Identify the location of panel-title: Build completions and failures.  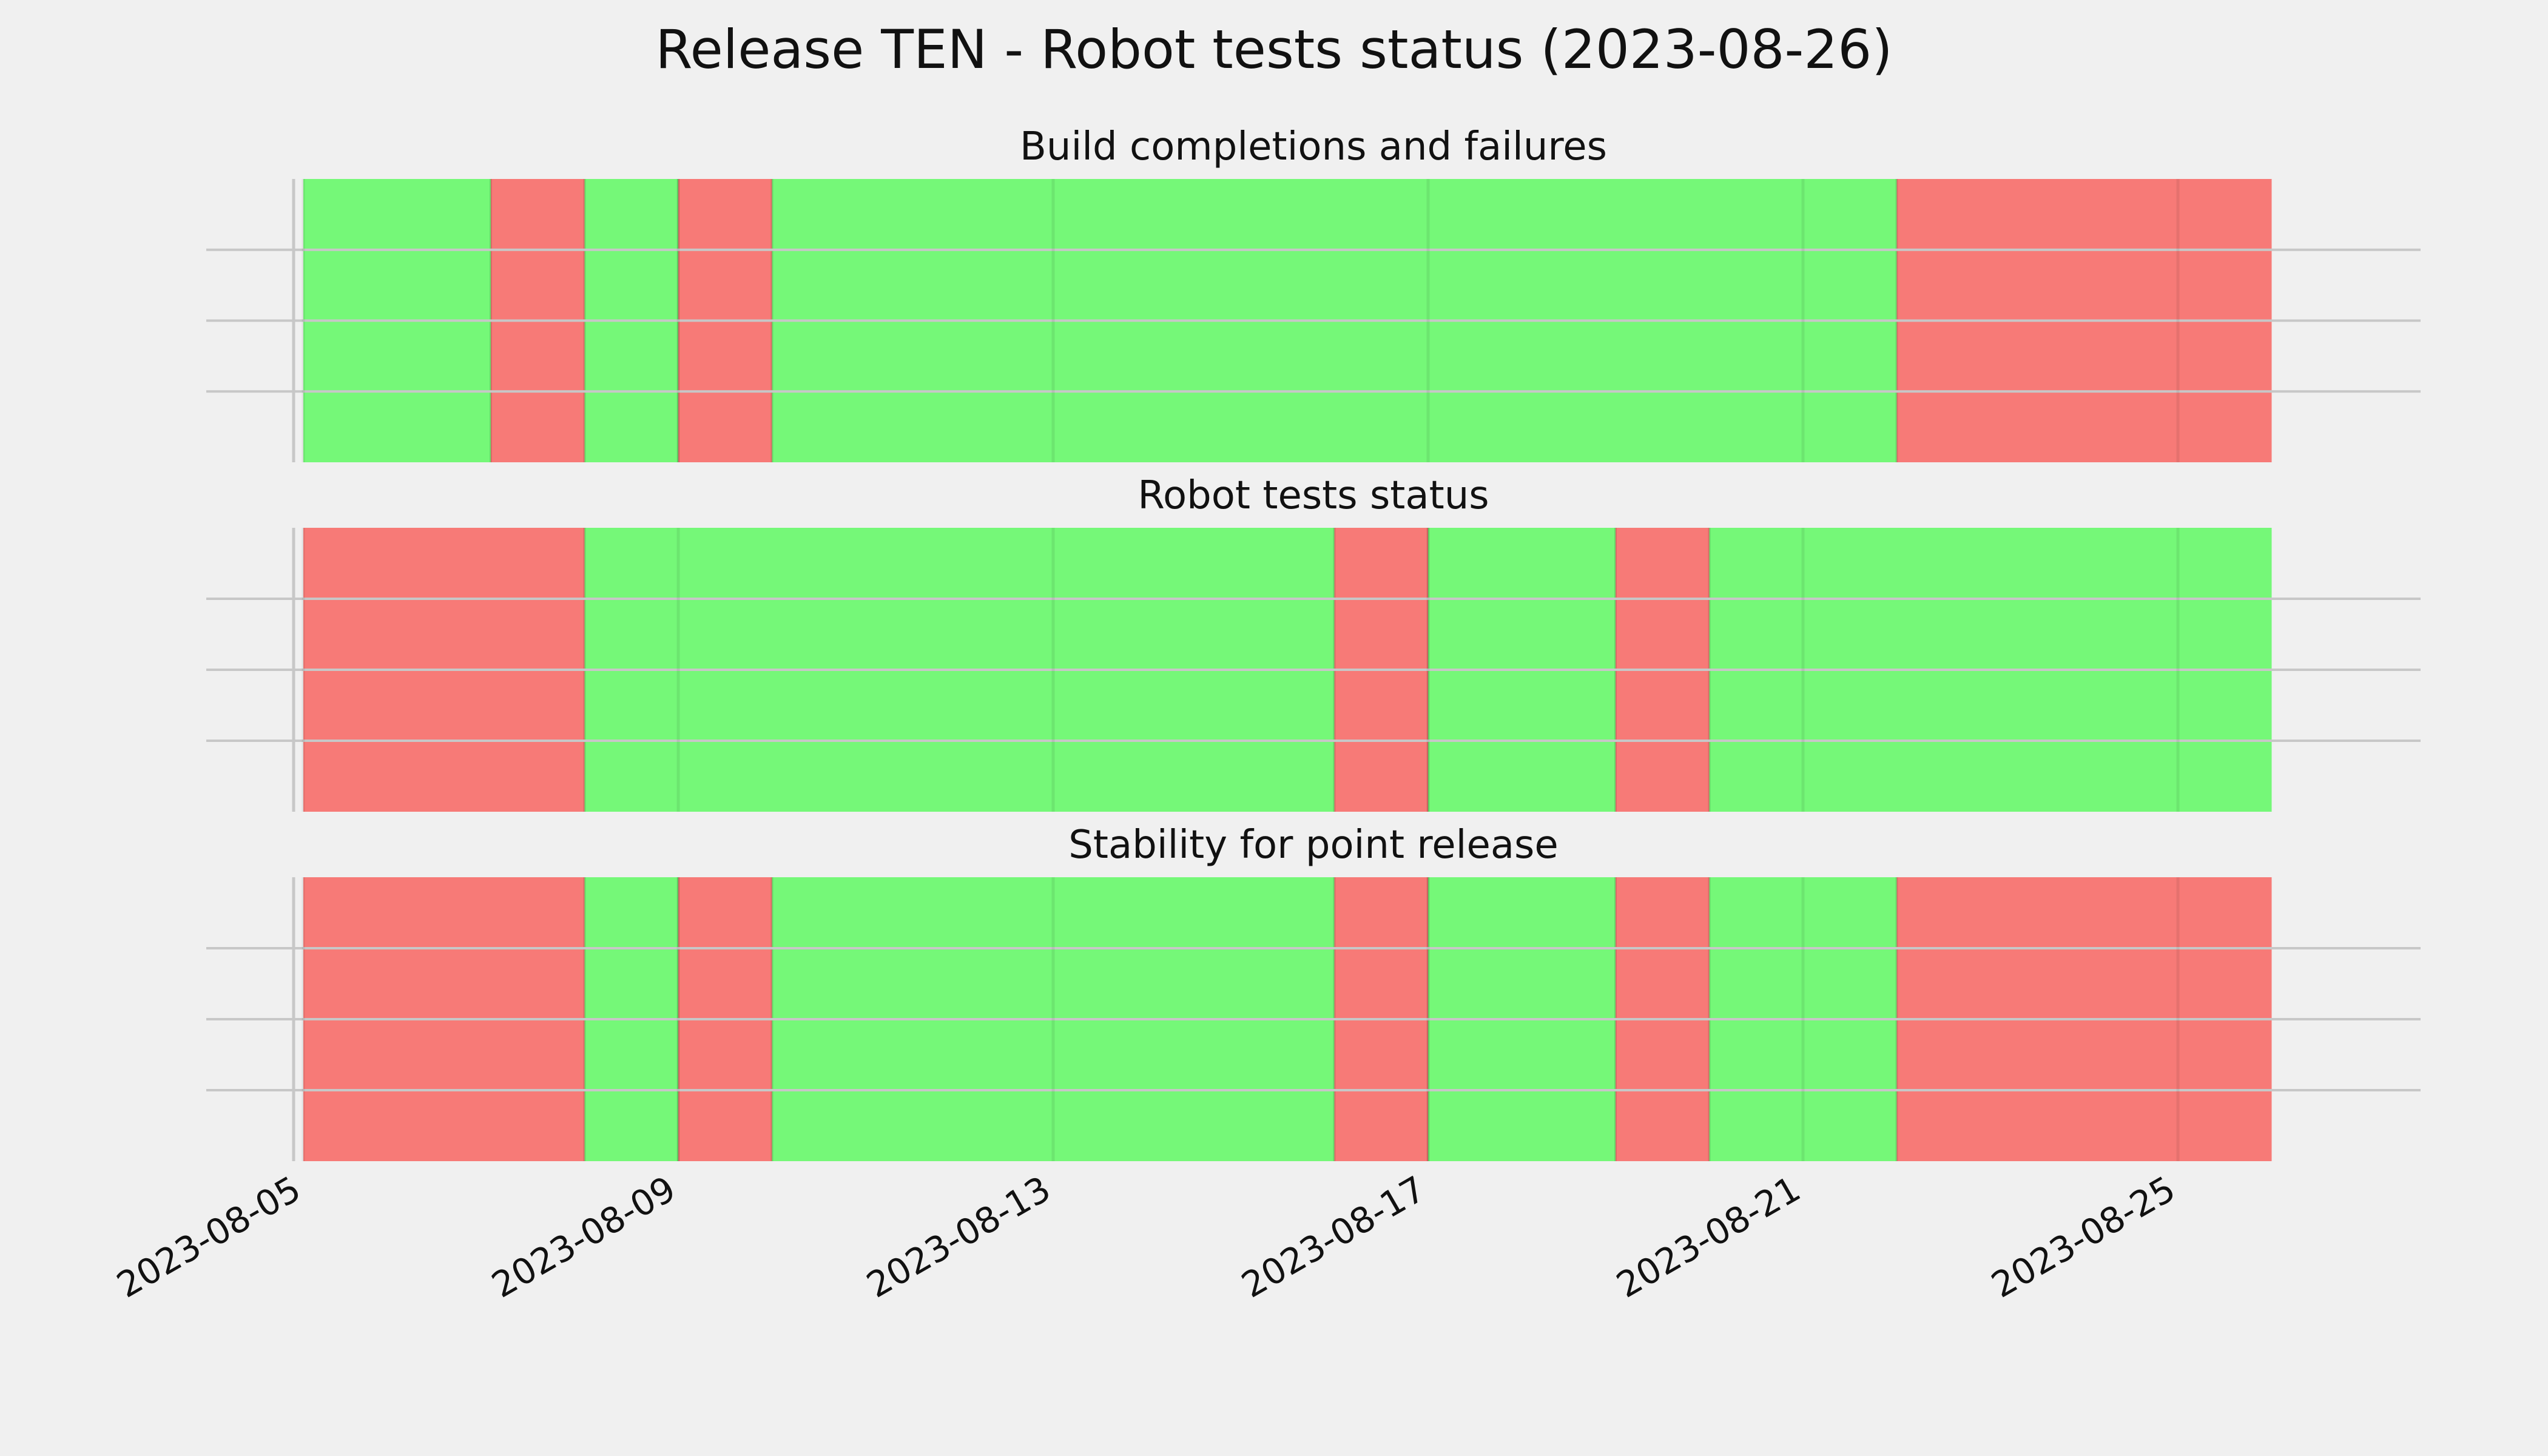
(1313, 146).